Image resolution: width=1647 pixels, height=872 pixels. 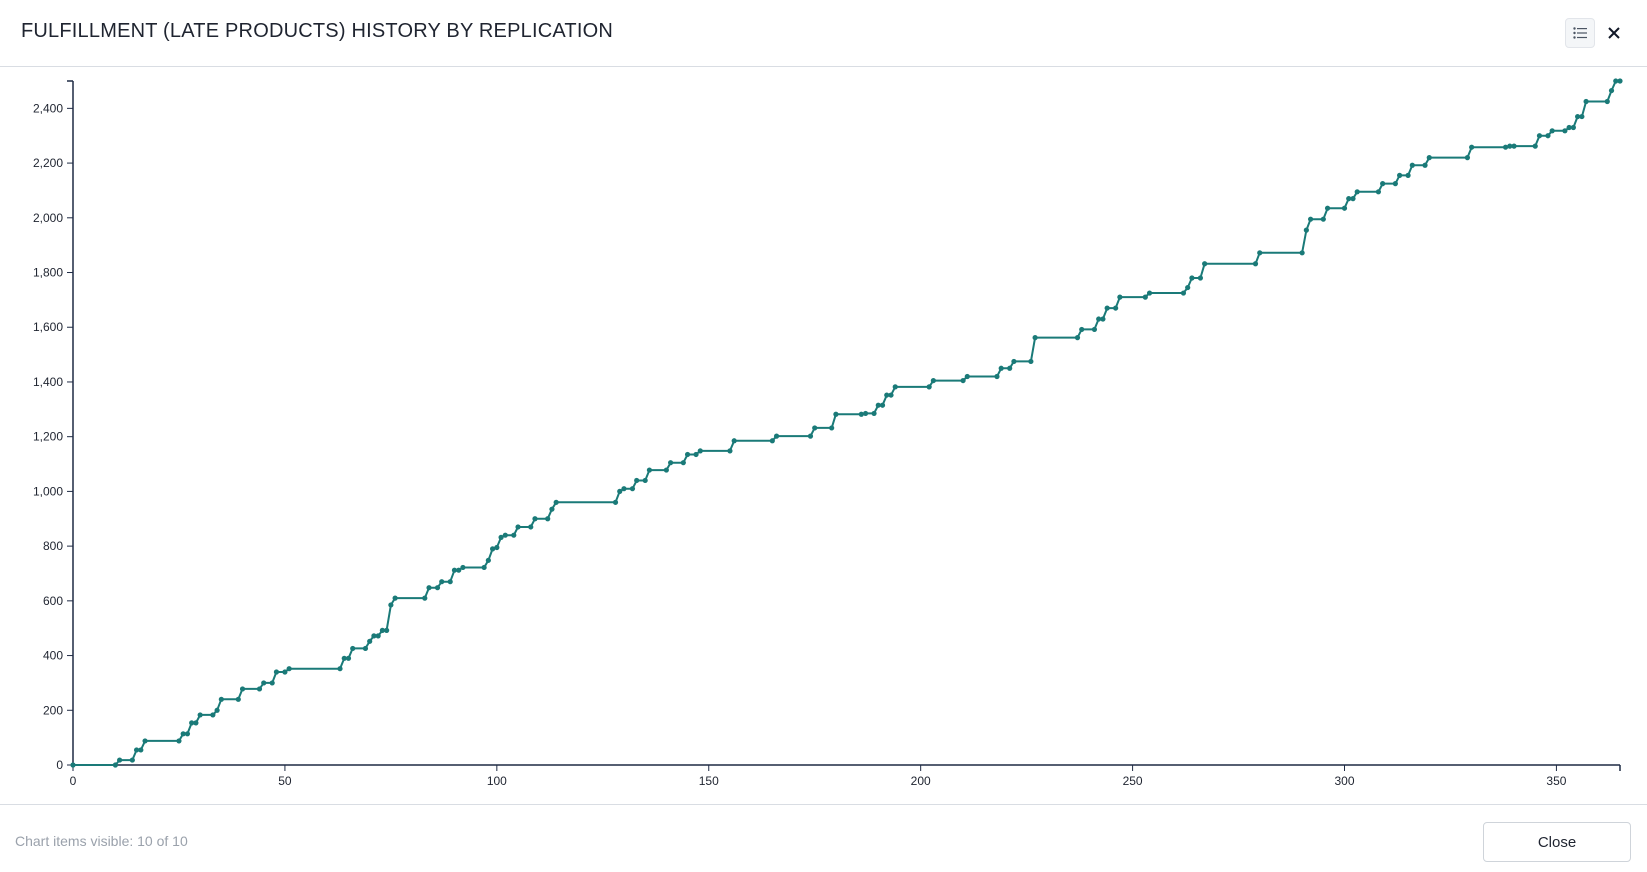 I want to click on x-tick-label: 0, so click(x=73, y=781).